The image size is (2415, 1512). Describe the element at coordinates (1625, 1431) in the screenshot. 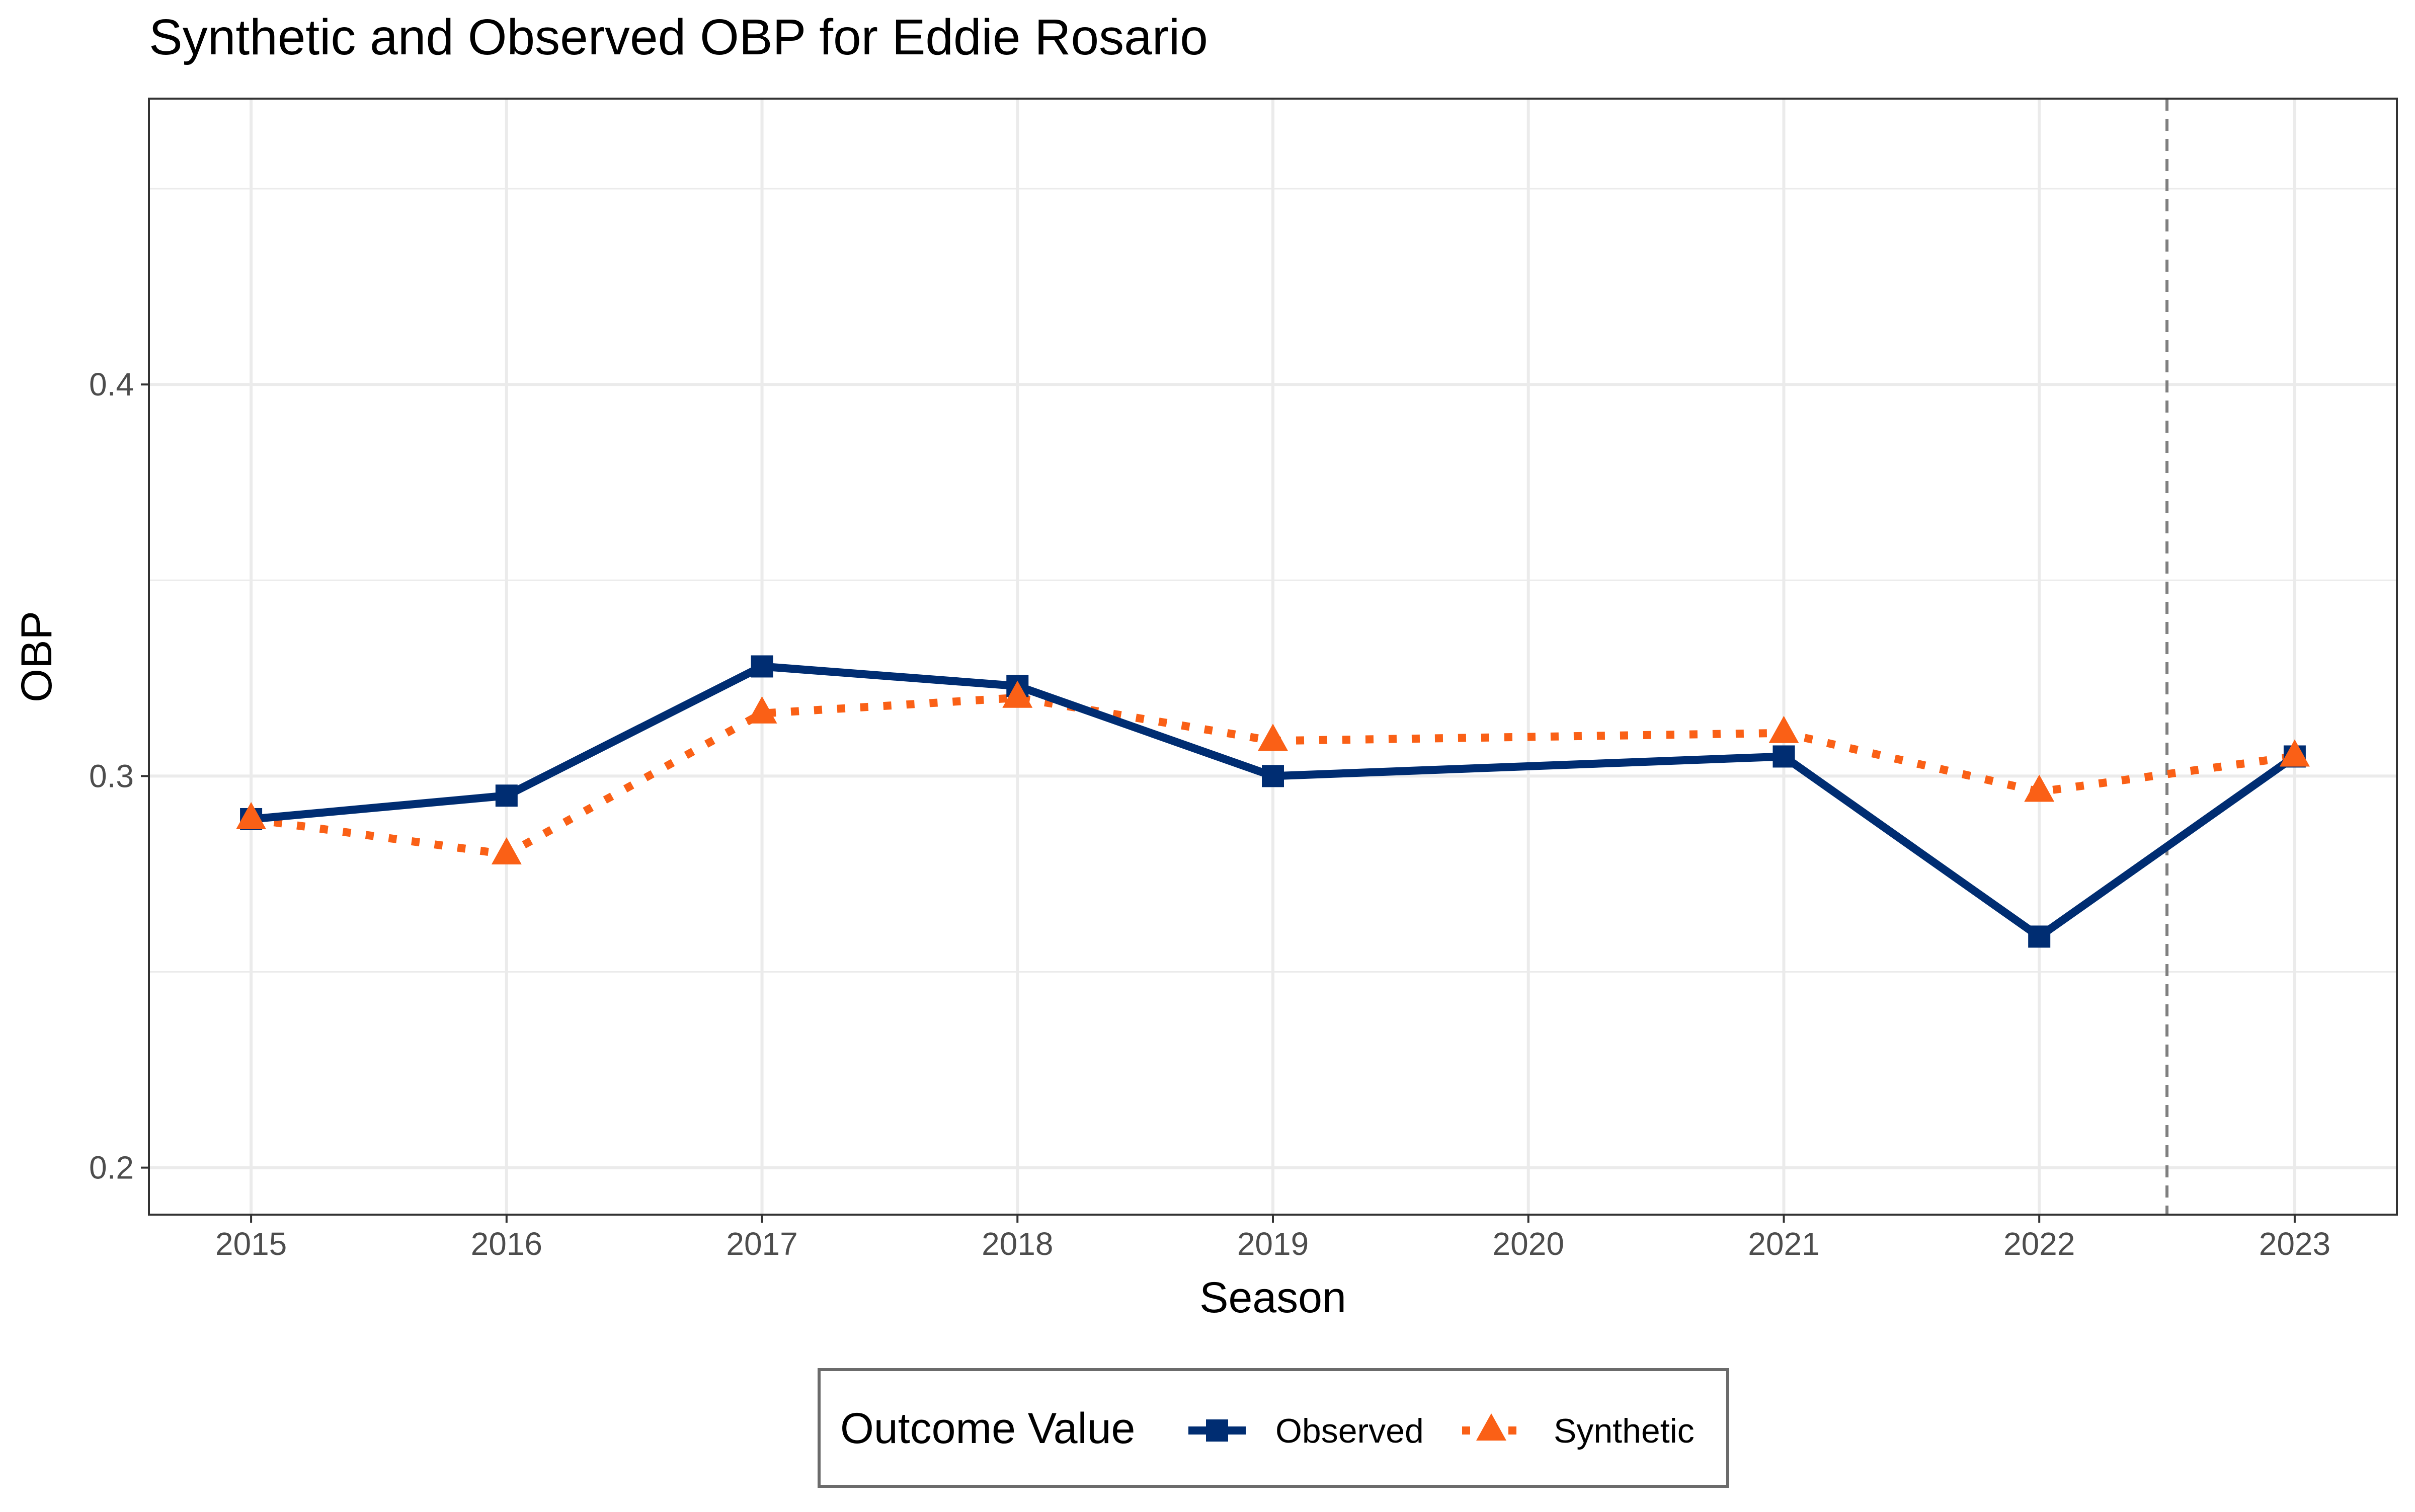

I see `legend-label-synthetic: Synthetic` at that location.